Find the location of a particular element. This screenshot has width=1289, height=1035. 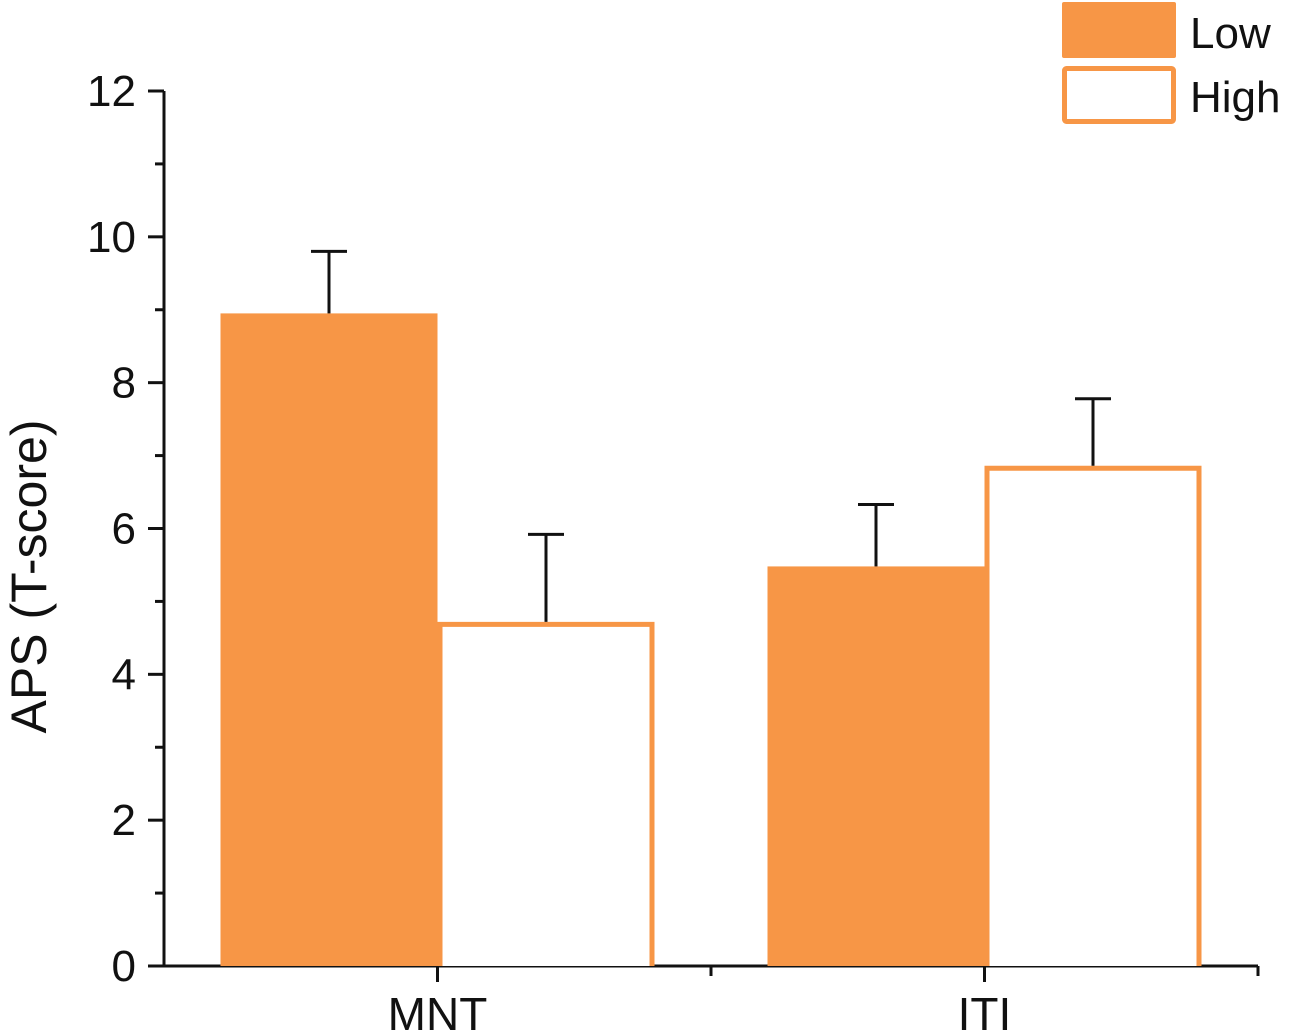

y-tick-label: 2 is located at coordinates (124, 820).